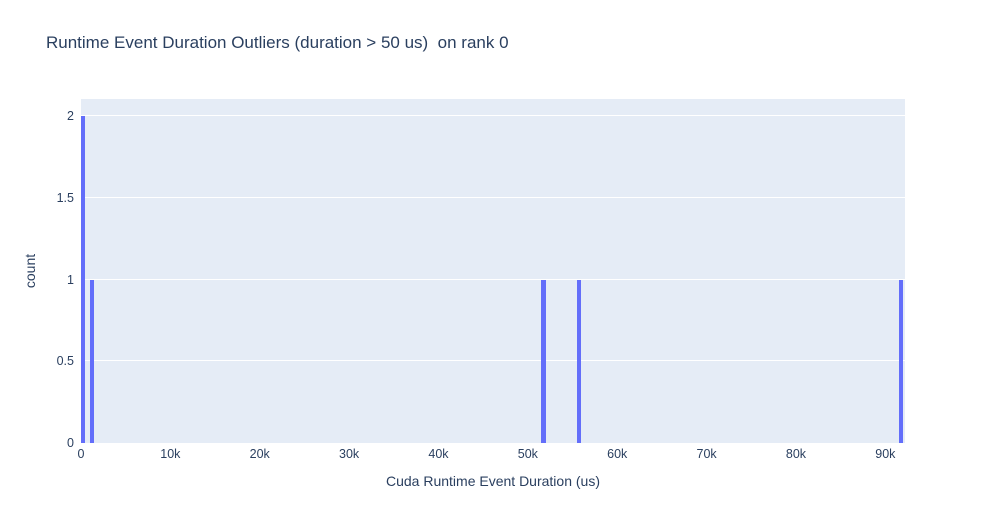  Describe the element at coordinates (70, 443) in the screenshot. I see `y-tick-label: 0` at that location.